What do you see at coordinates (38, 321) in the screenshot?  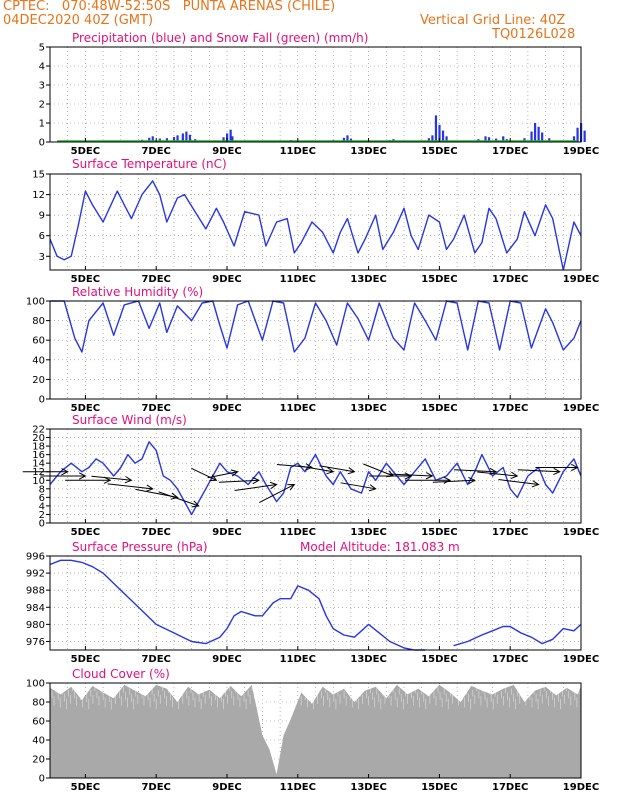 I see `y-tick-label: 80` at bounding box center [38, 321].